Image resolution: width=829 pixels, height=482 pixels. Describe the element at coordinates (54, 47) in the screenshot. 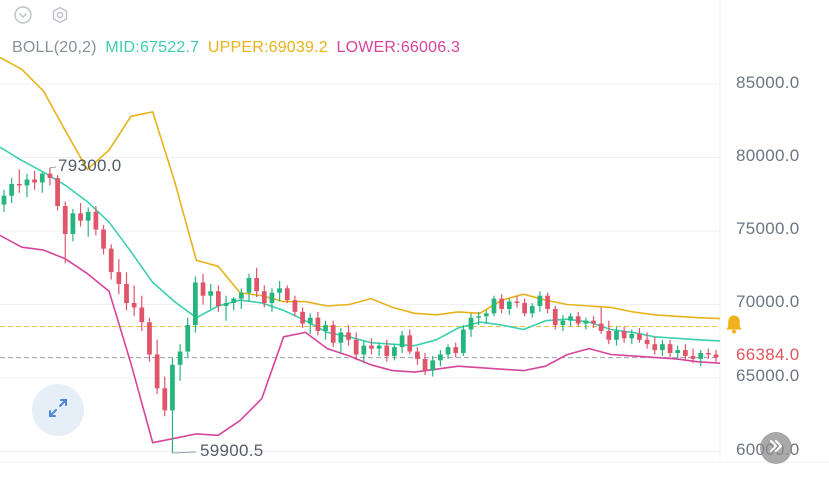

I see `legend-indicator-name: BOLL(20,2)` at that location.